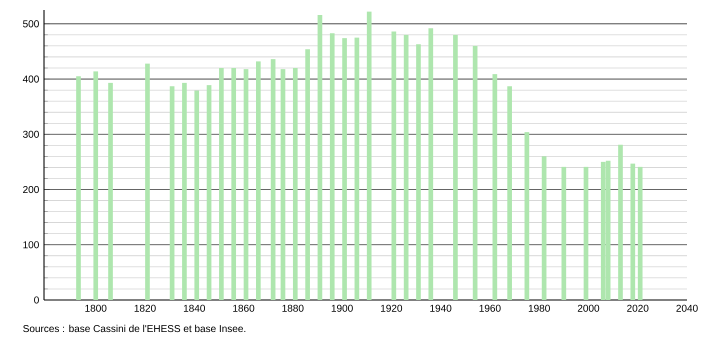 Image resolution: width=710 pixels, height=340 pixels. What do you see at coordinates (243, 308) in the screenshot?
I see `x-tick-label: 1860` at bounding box center [243, 308].